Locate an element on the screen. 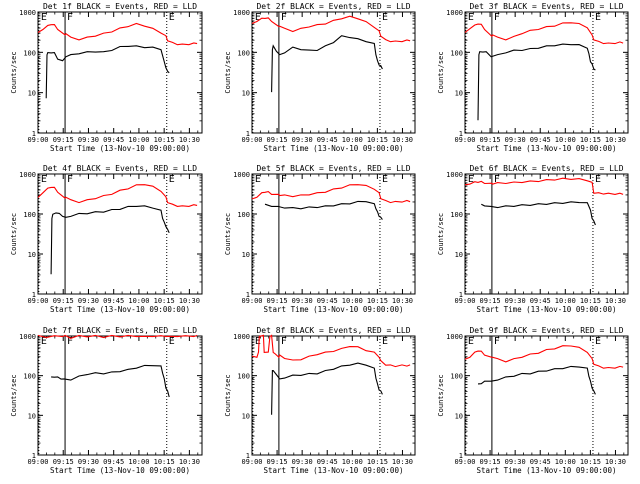 The image size is (640, 484). chart-title: Det 6f BLACK = Events, RED = LLD is located at coordinates (546, 168).